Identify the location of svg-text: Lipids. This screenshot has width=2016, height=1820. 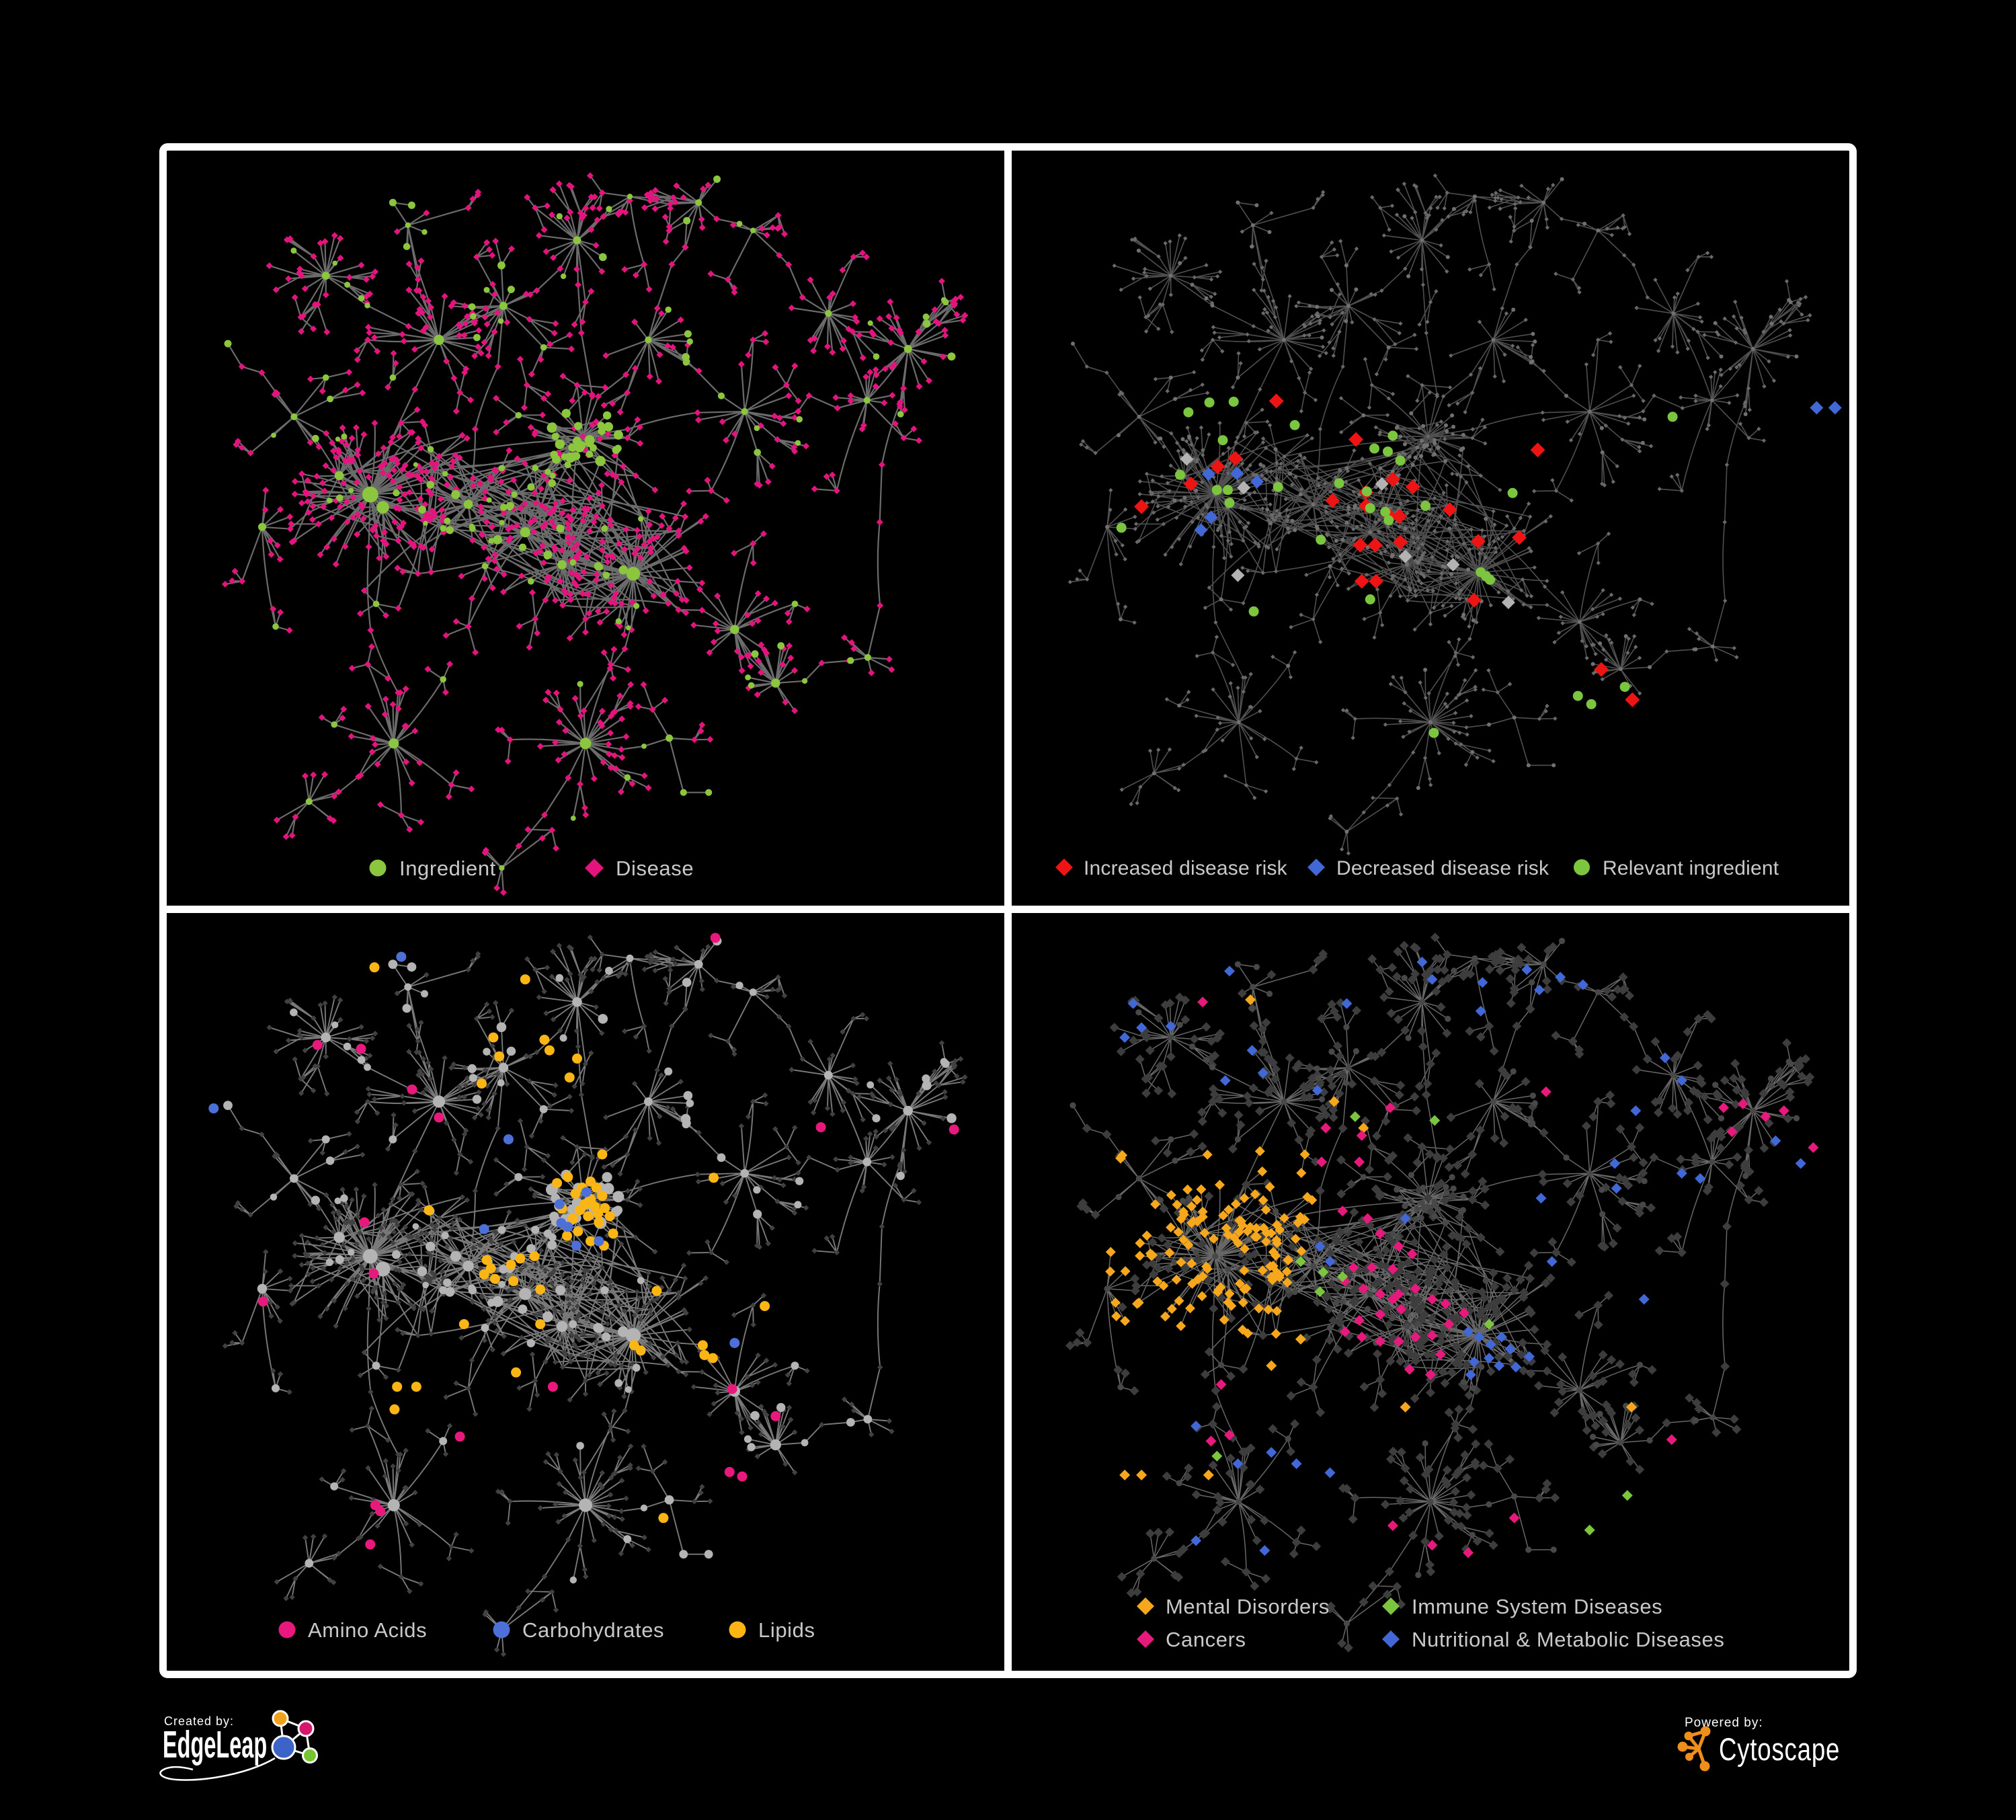
(786, 1630).